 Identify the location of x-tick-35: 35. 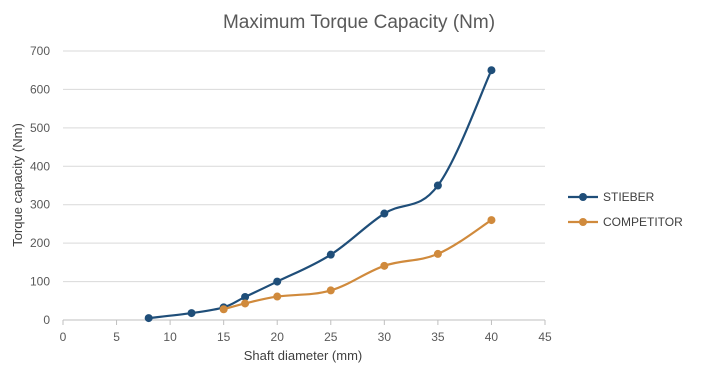
(438, 337).